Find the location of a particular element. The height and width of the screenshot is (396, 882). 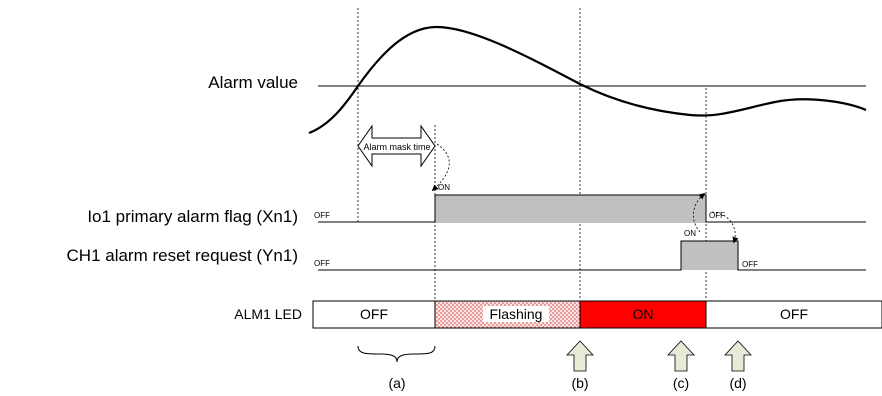

alm-led-bar is located at coordinates (597, 314).